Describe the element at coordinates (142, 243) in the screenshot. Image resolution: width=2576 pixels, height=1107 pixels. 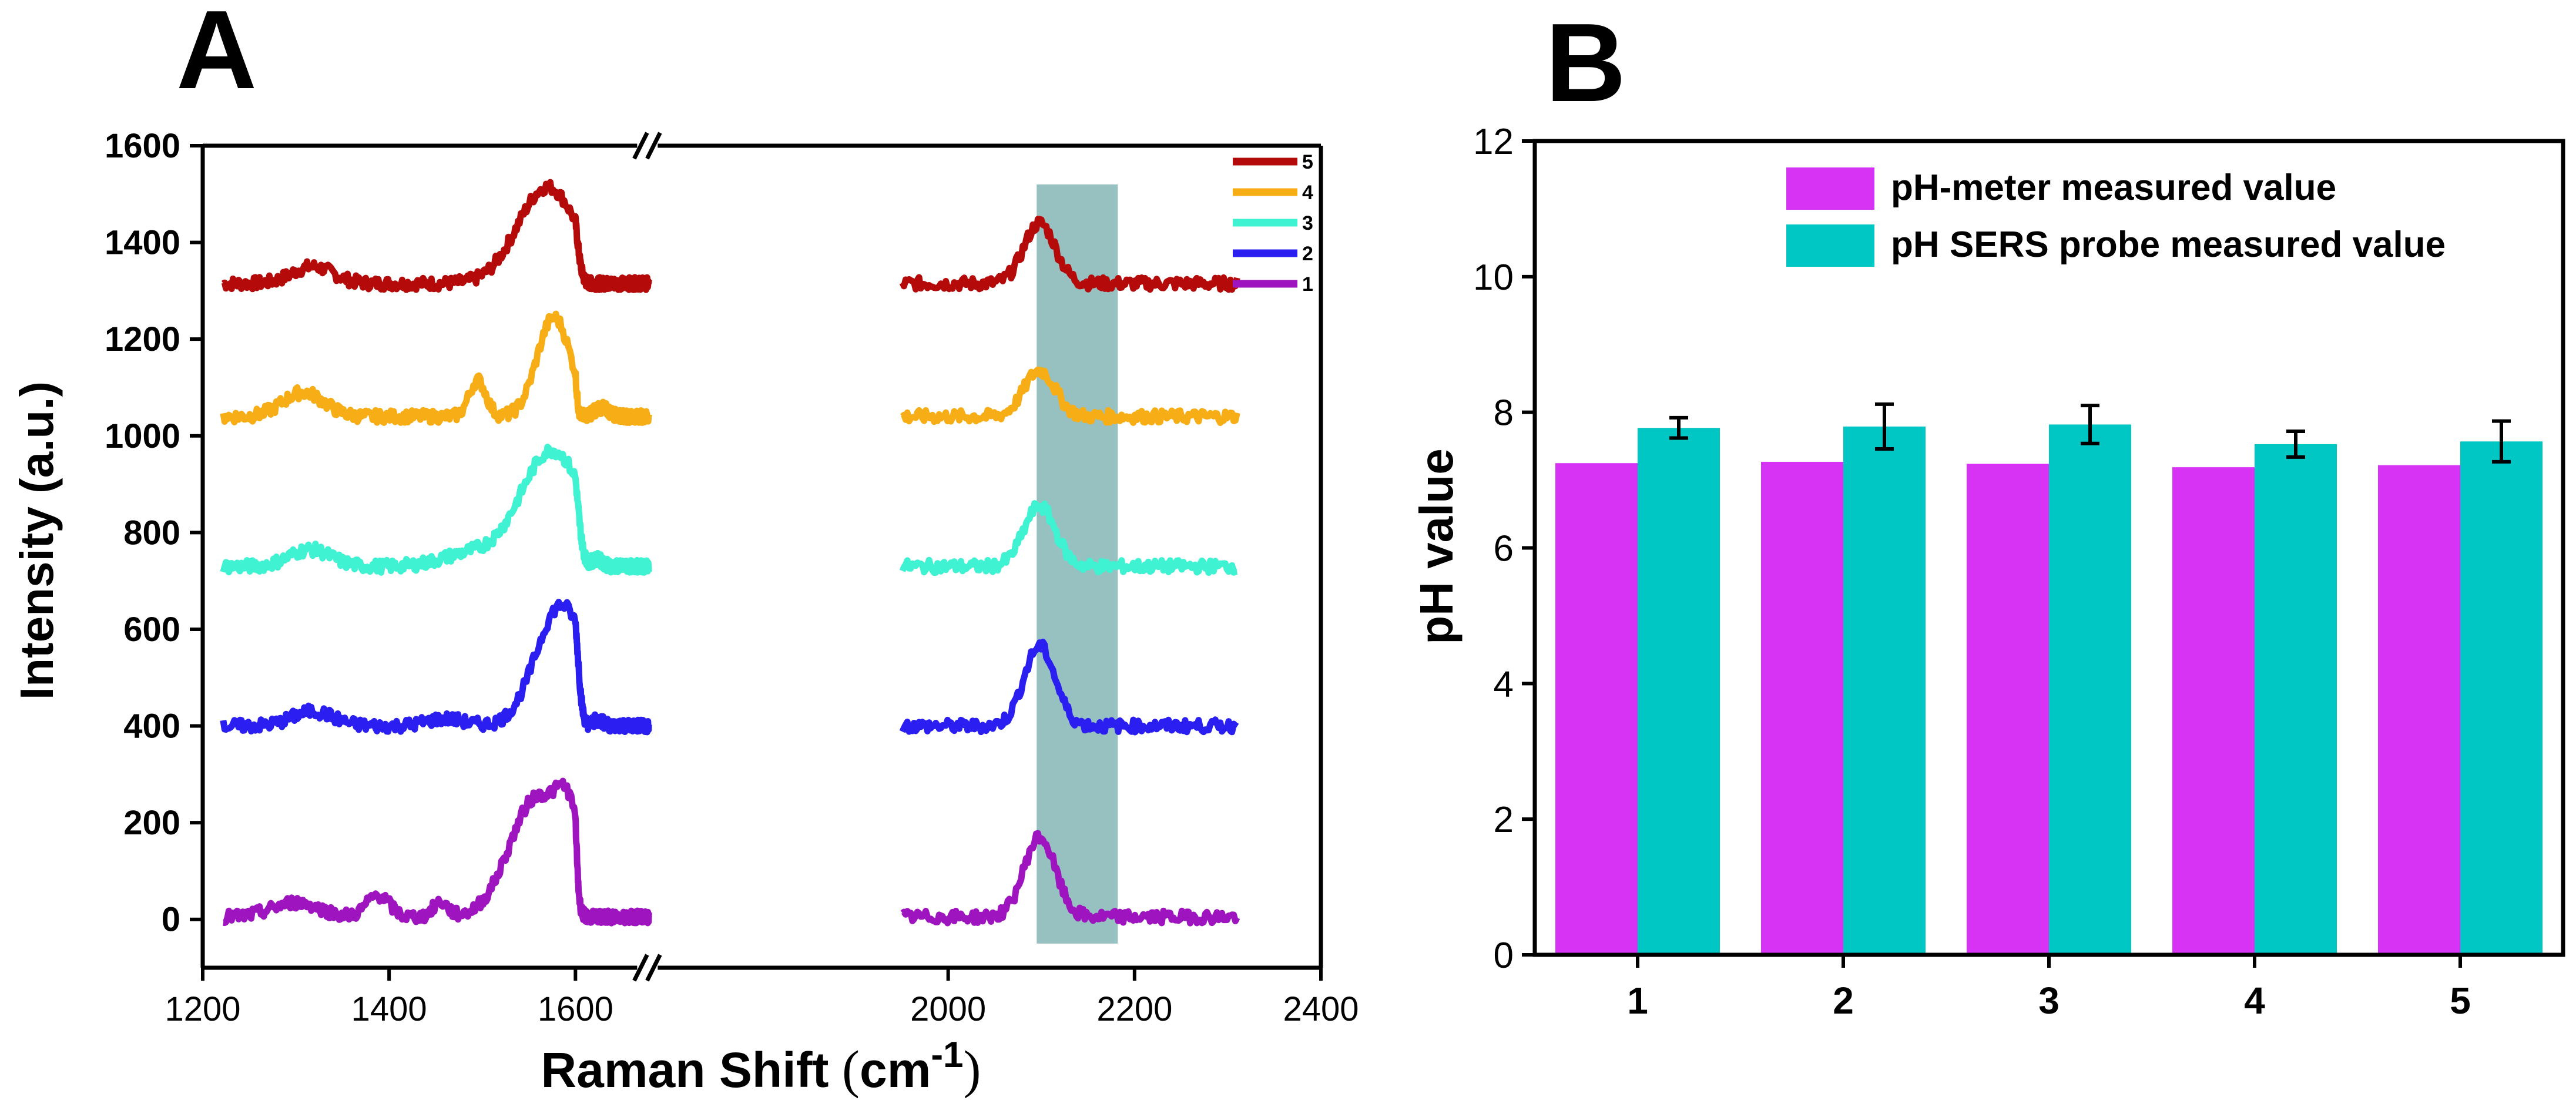
I see `y-tick-label-a: 1400` at that location.